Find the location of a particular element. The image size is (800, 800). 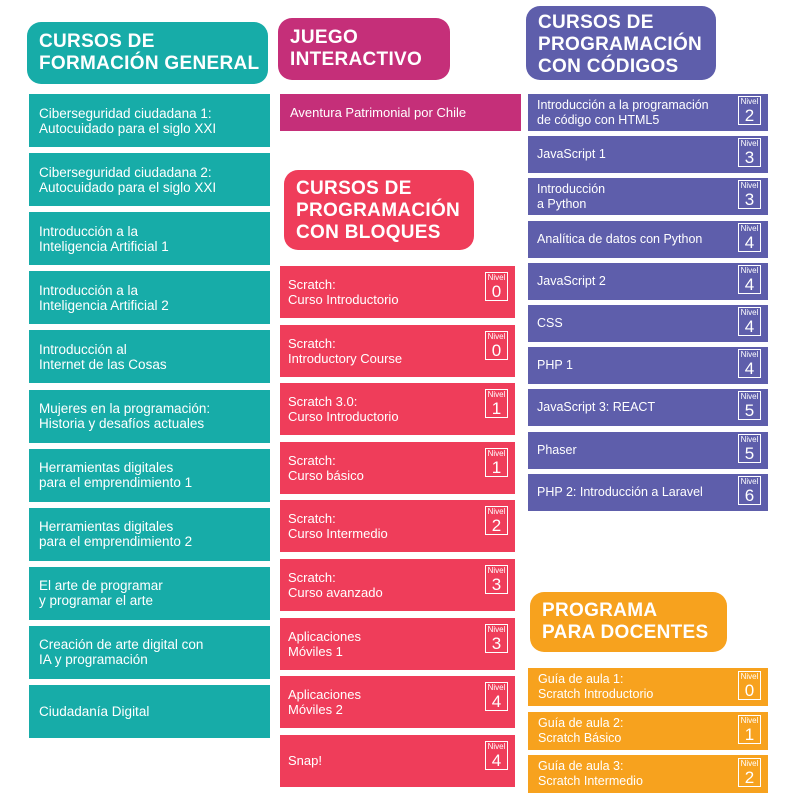

general-course-label-line-1: Introducción a la is located at coordinates (89, 290).